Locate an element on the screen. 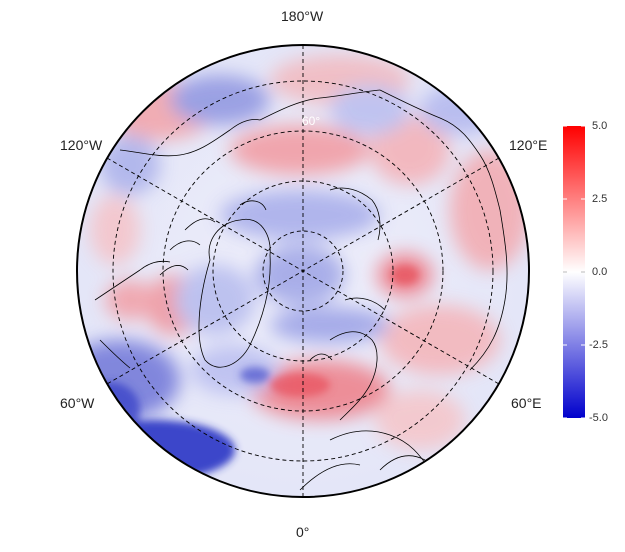 Image resolution: width=625 pixels, height=552 pixels. colorbar-tick-label: 2.5 is located at coordinates (600, 199).